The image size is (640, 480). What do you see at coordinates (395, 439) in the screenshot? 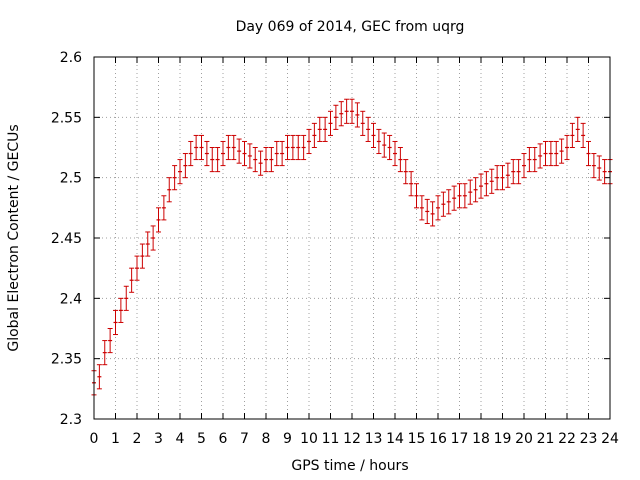
I see `x-tick-label: 14` at bounding box center [395, 439].